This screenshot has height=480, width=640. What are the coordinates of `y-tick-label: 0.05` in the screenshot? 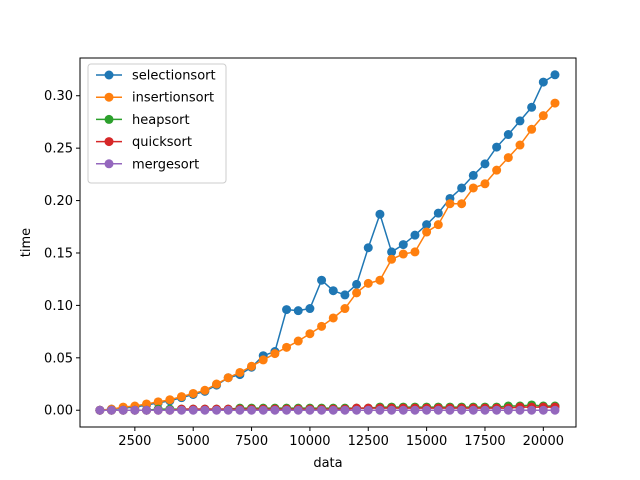 It's located at (58, 358).